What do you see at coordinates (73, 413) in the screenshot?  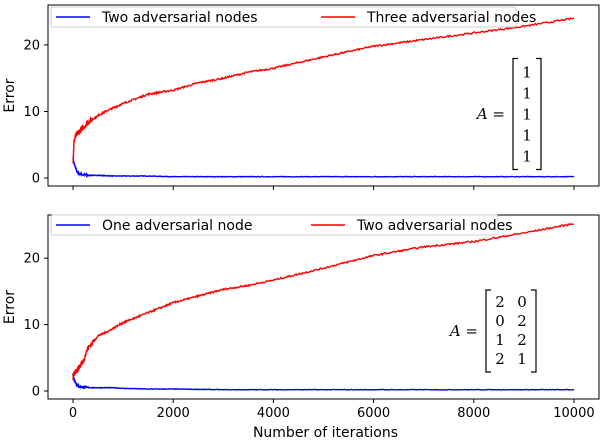 I see `x-tick-label: 0` at bounding box center [73, 413].